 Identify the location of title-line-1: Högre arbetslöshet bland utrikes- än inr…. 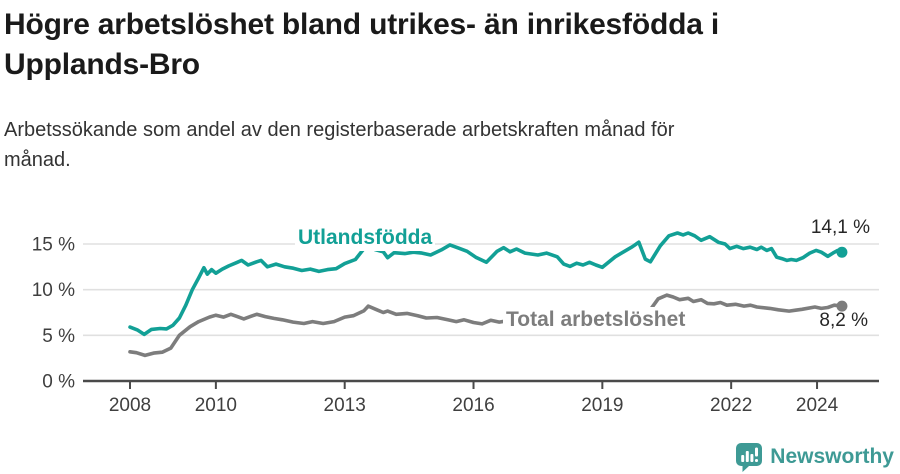
(361, 24).